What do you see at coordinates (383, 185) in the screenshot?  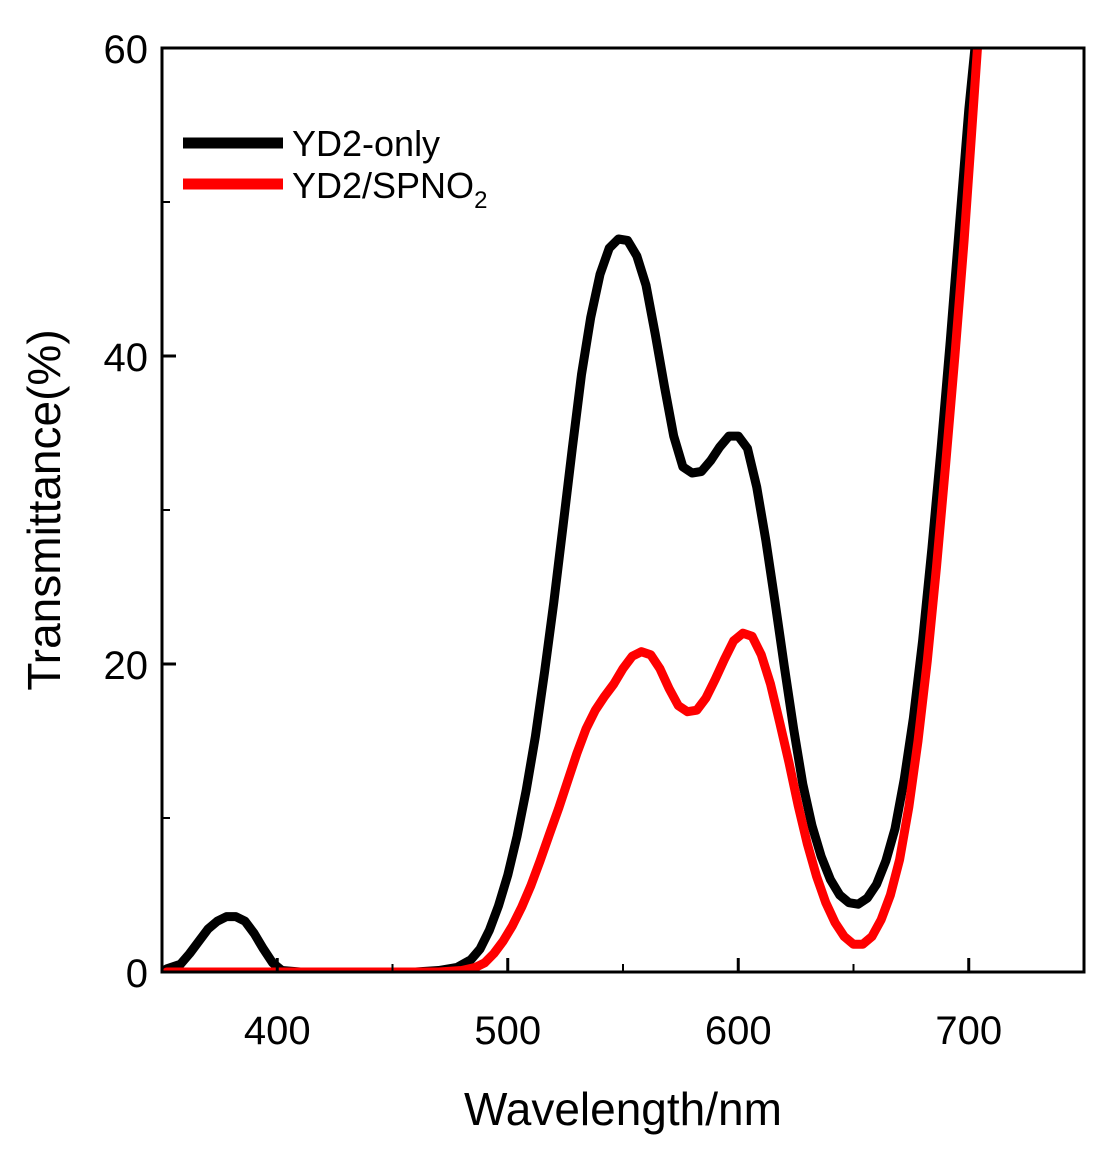 I see `legend-label-yd2-spno2-main: YD2/SPNO` at bounding box center [383, 185].